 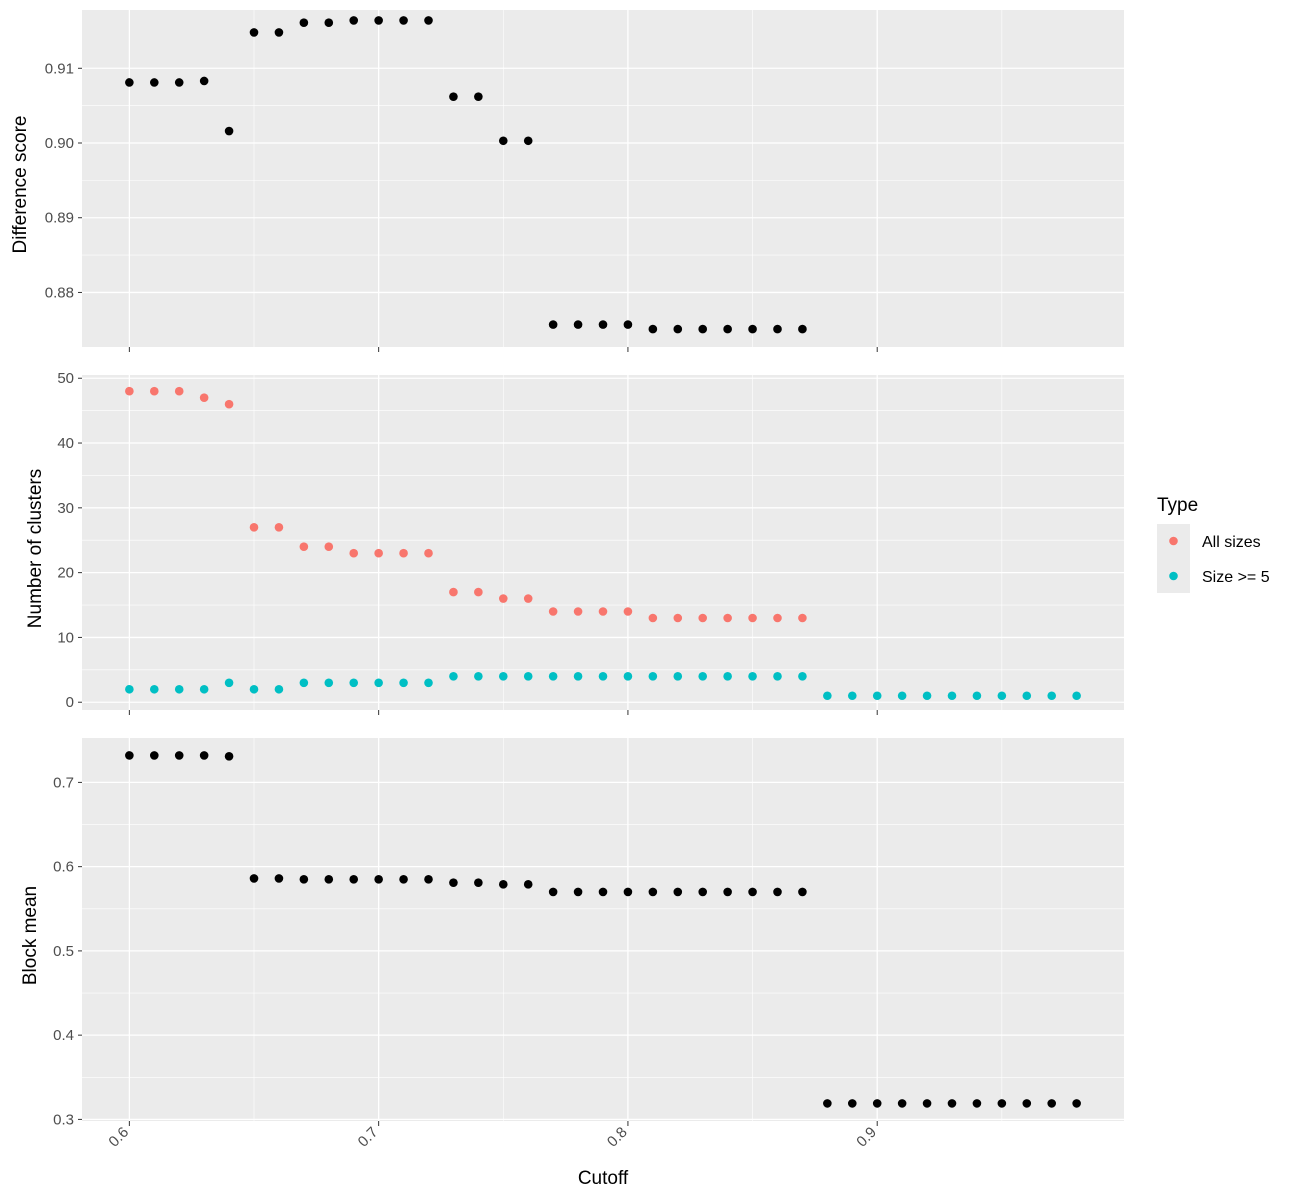 I want to click on y-tick-label: 0.90, so click(x=59, y=143).